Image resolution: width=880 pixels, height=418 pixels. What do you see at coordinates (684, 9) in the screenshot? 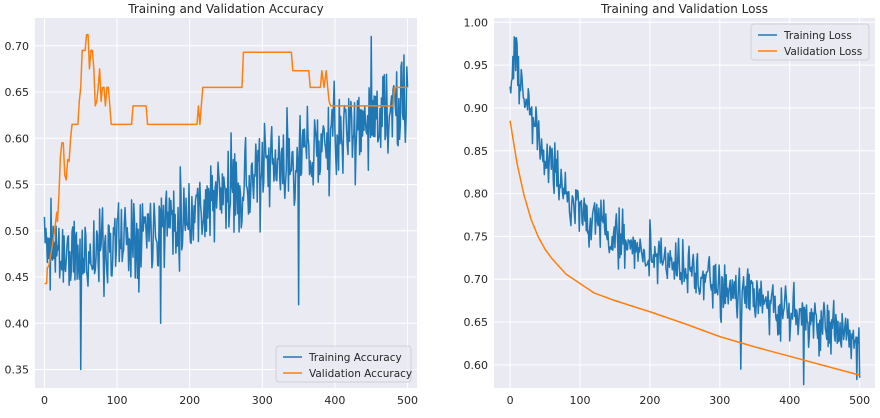
I see `chart-title: Training and Validation Loss` at bounding box center [684, 9].